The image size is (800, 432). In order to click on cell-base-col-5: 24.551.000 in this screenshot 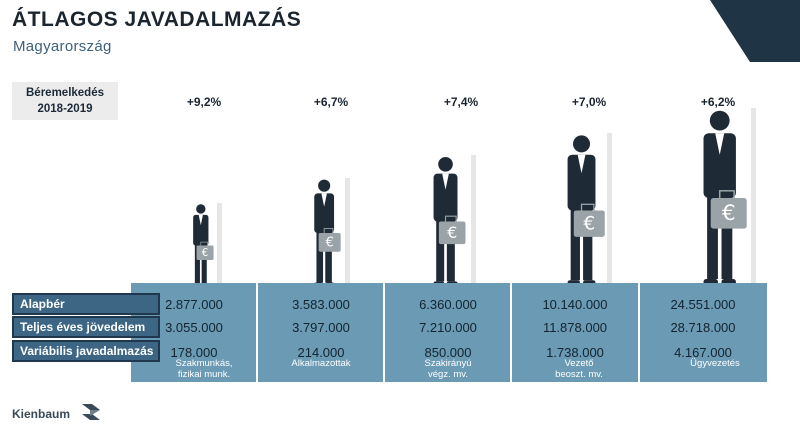, I will do `click(703, 304)`.